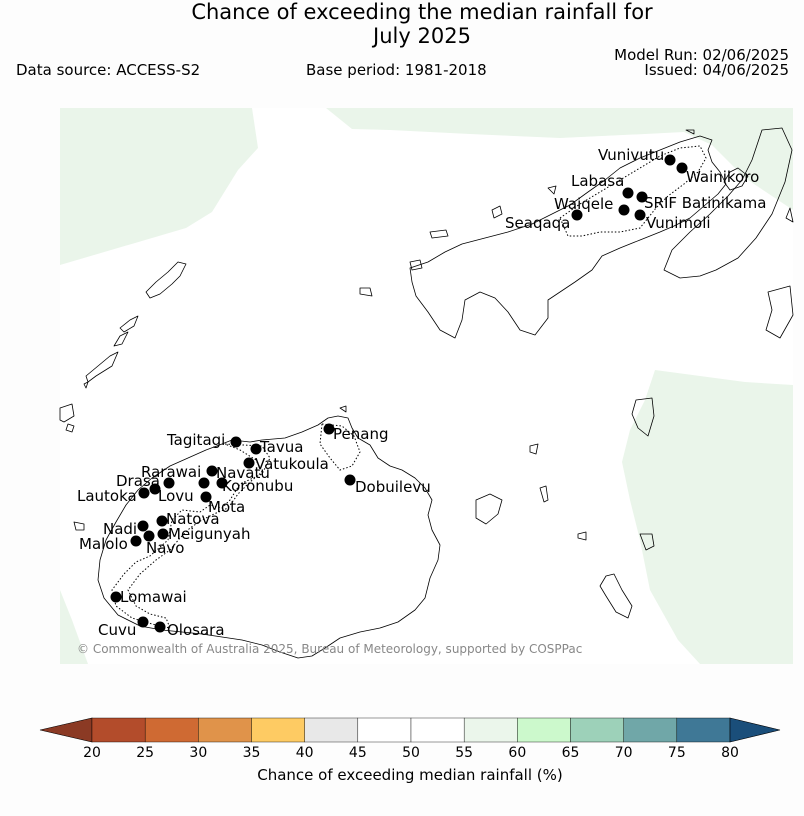 This screenshot has width=804, height=816. I want to click on station-dot-lovu, so click(204, 483).